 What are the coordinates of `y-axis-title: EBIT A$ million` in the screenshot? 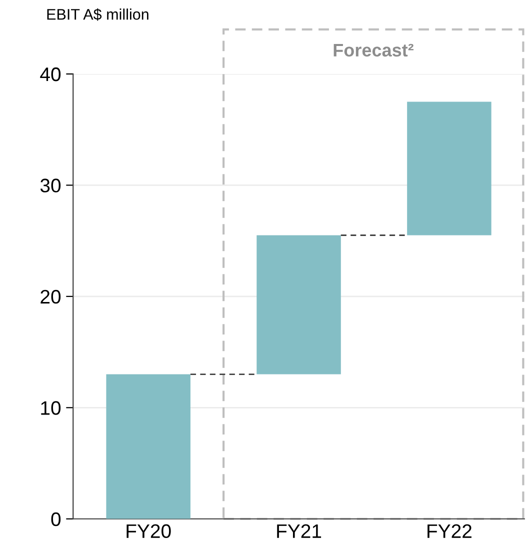 It's located at (97, 14).